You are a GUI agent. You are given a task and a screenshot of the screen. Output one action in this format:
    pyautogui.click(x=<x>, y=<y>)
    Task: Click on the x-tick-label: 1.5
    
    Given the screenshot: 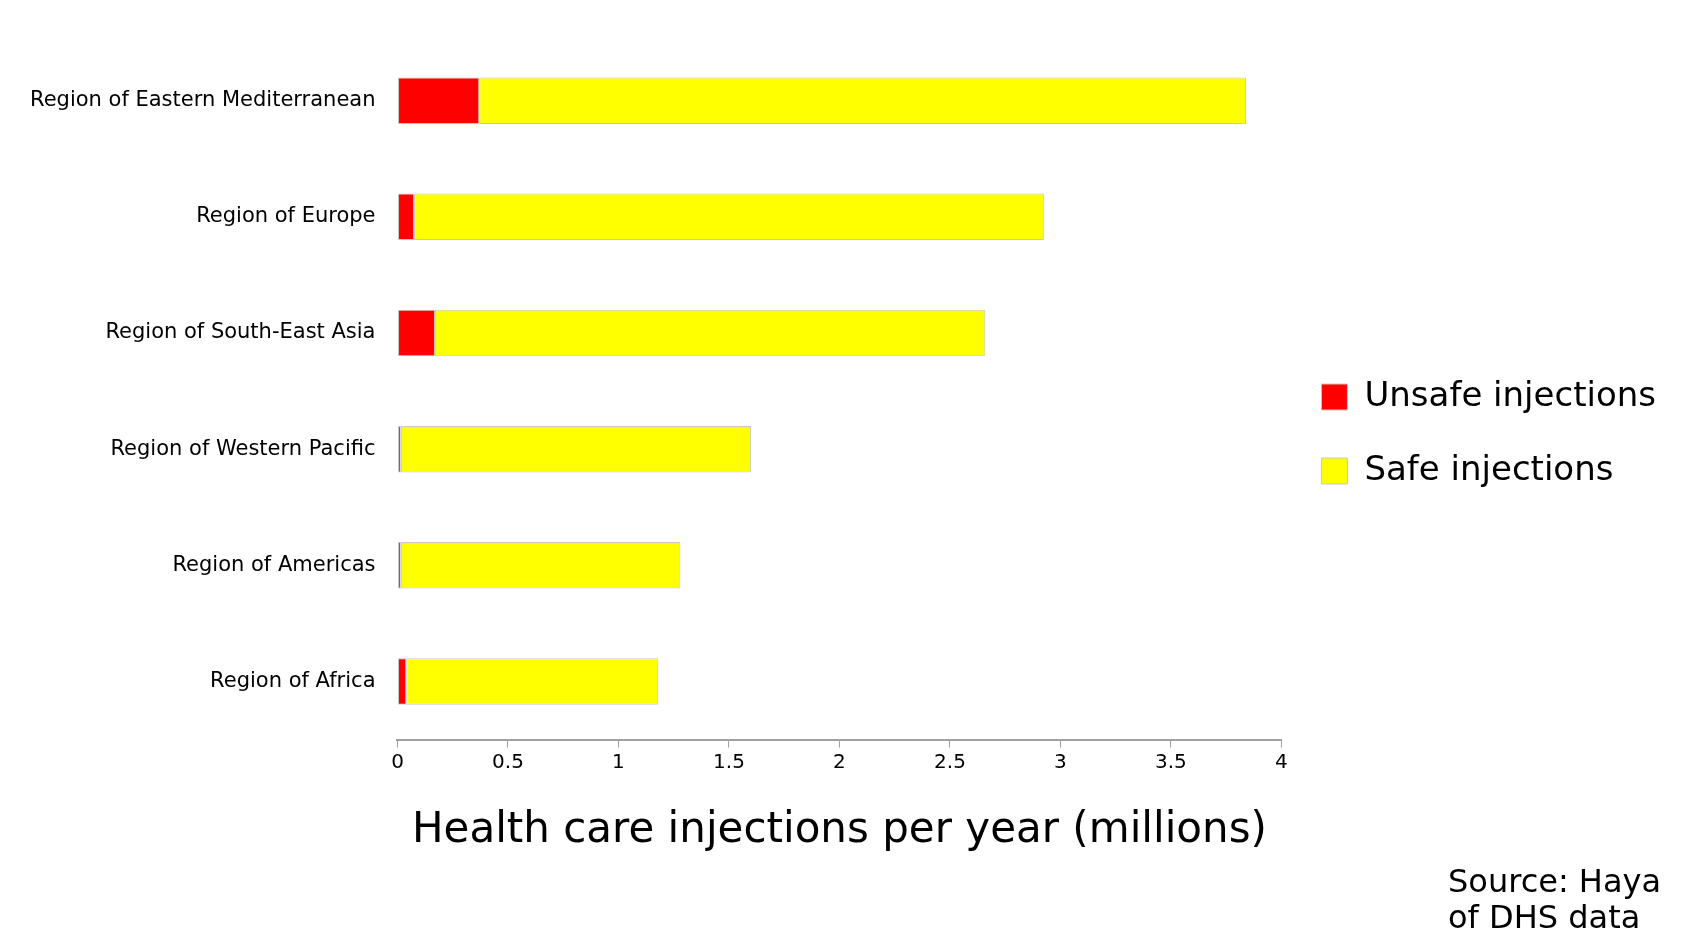 What is the action you would take?
    pyautogui.click(x=729, y=760)
    